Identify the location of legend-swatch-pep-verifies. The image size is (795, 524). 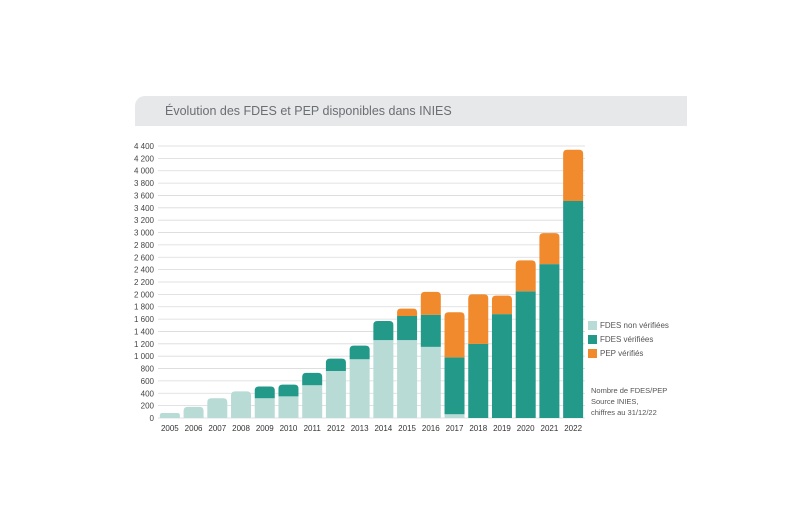
(592, 353).